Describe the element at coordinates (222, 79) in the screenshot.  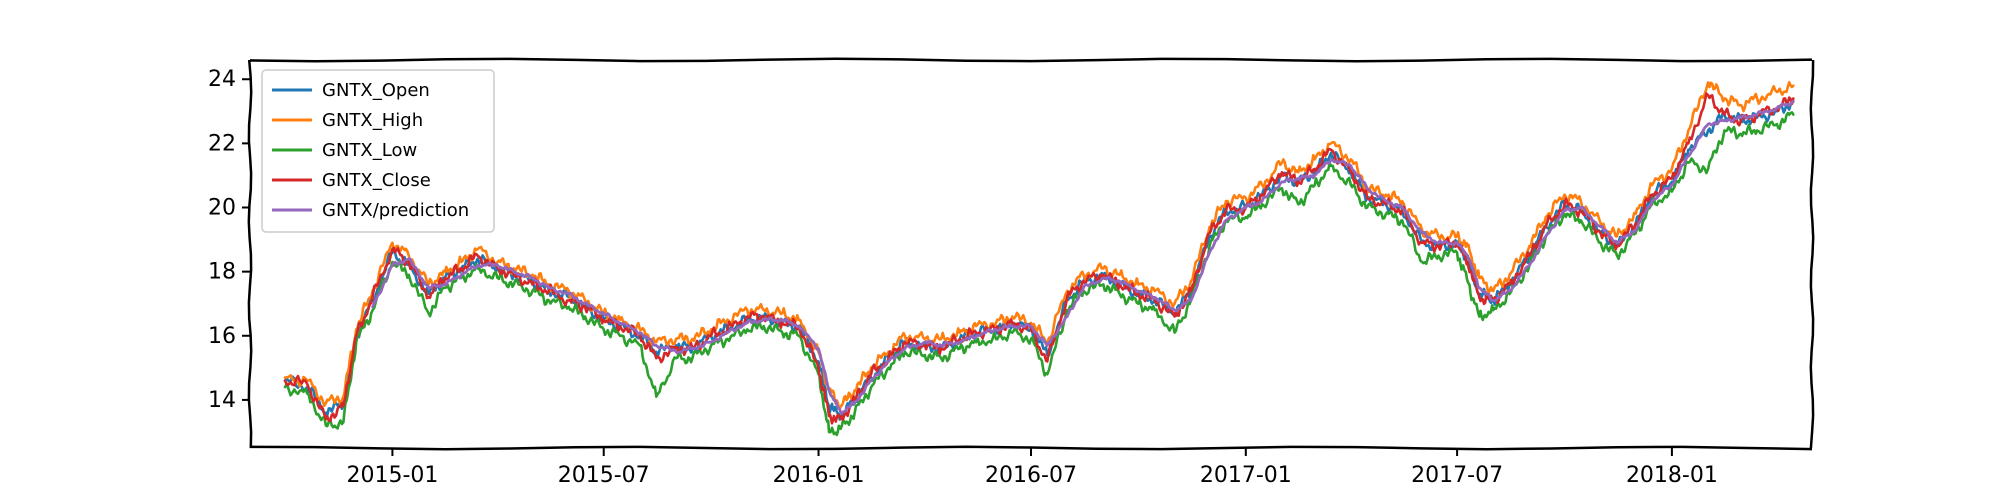
I see `y-tick-label: 24` at that location.